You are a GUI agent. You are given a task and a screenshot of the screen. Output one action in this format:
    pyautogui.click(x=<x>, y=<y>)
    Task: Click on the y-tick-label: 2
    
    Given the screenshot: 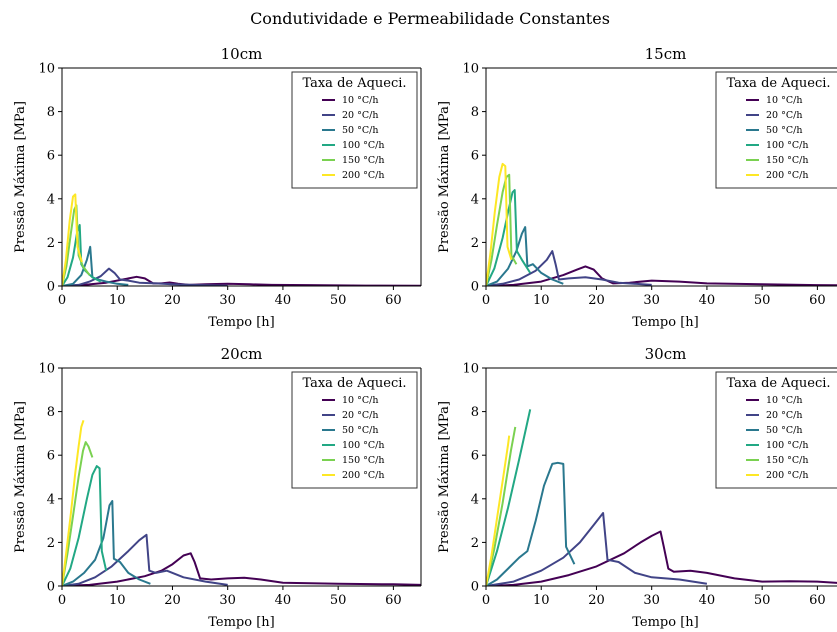 What is the action you would take?
    pyautogui.click(x=475, y=243)
    